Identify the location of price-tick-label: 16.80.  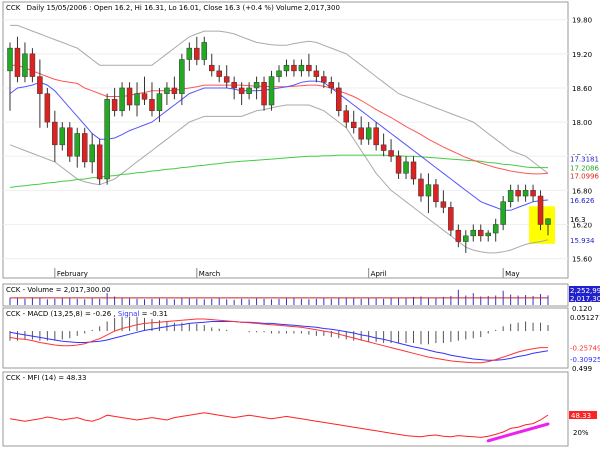
(582, 191).